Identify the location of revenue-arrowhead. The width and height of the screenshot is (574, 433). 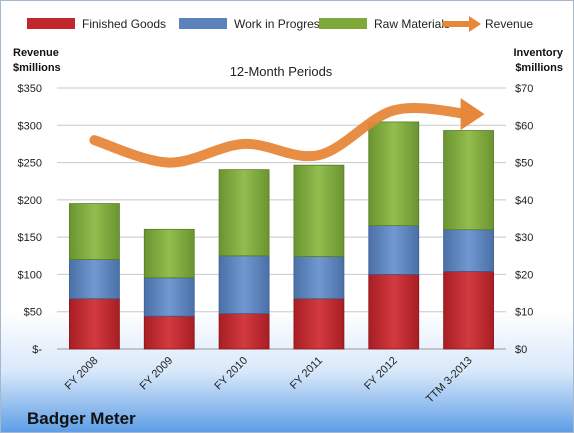
(472, 114).